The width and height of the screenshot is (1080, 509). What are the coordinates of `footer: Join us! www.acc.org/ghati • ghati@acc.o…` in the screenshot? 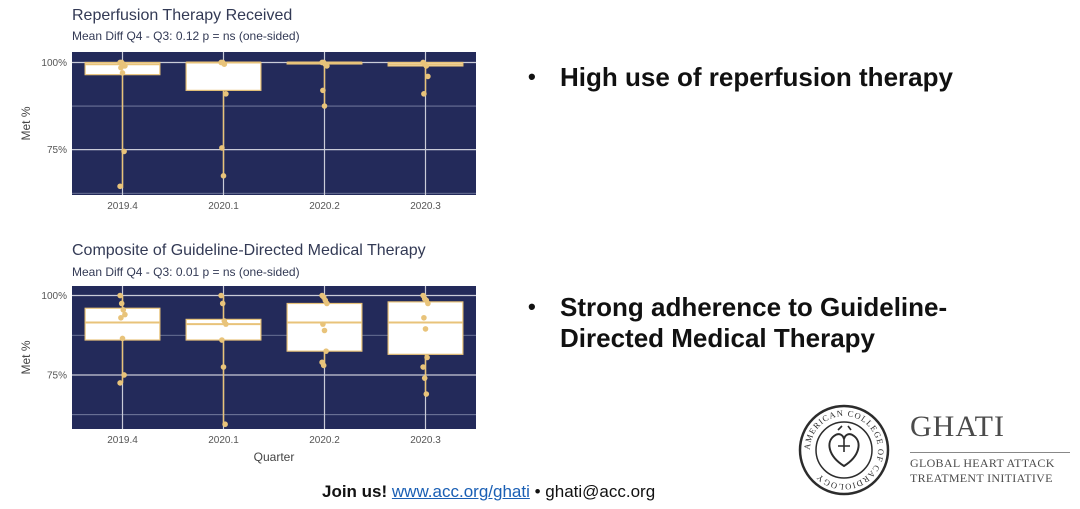 It's located at (488, 492).